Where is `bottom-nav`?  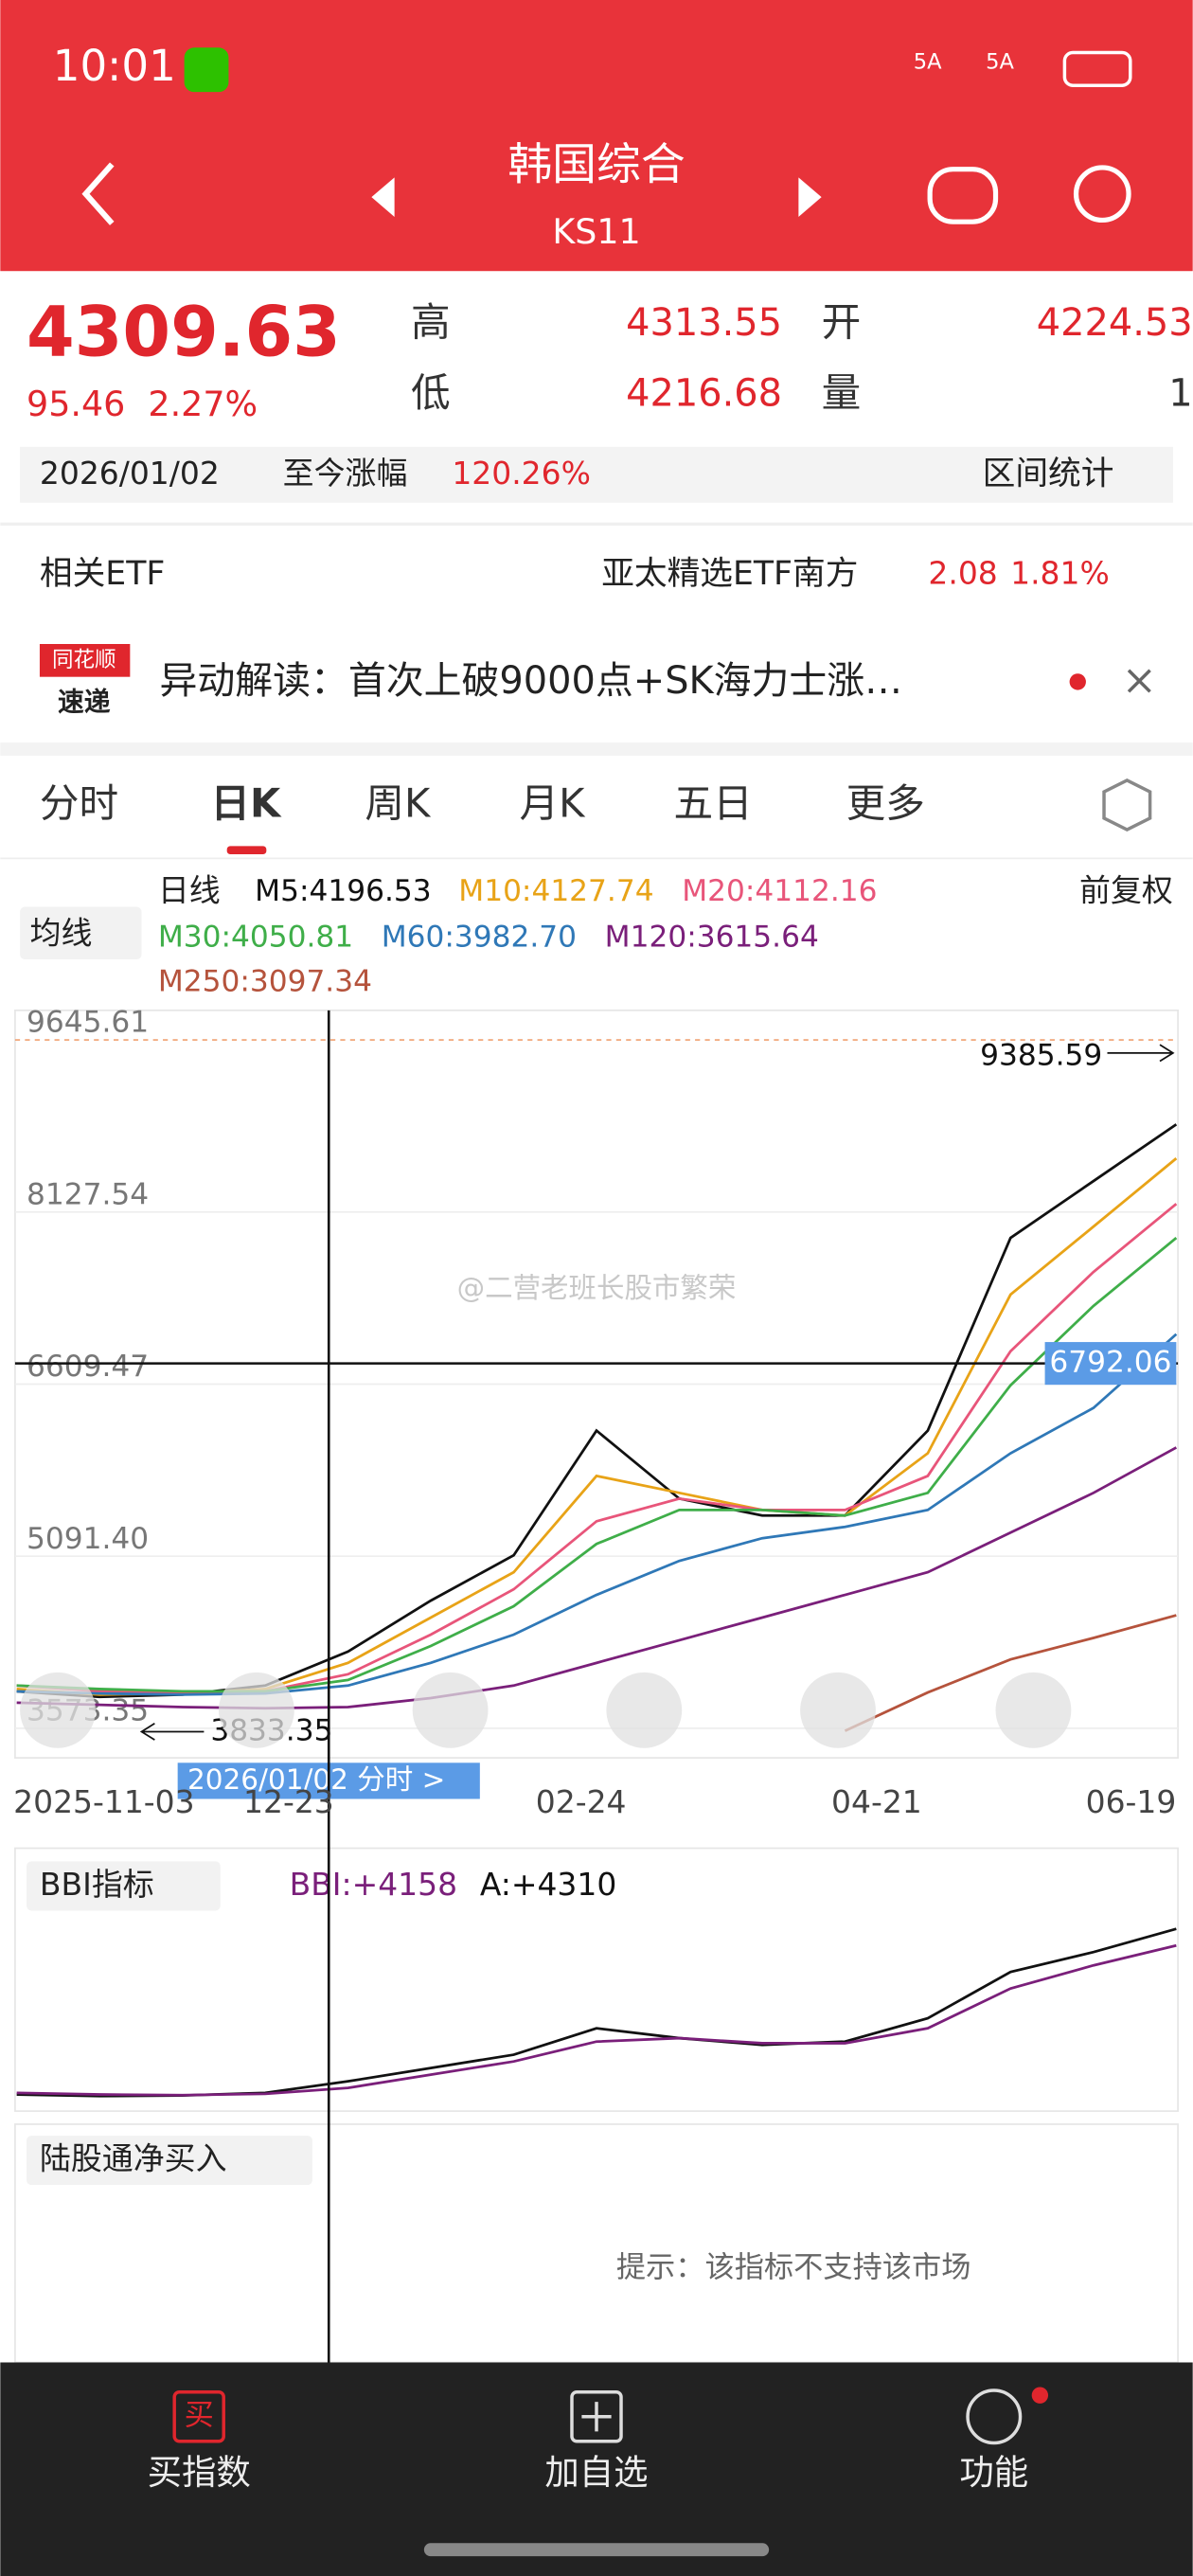 bottom-nav is located at coordinates (596, 2469).